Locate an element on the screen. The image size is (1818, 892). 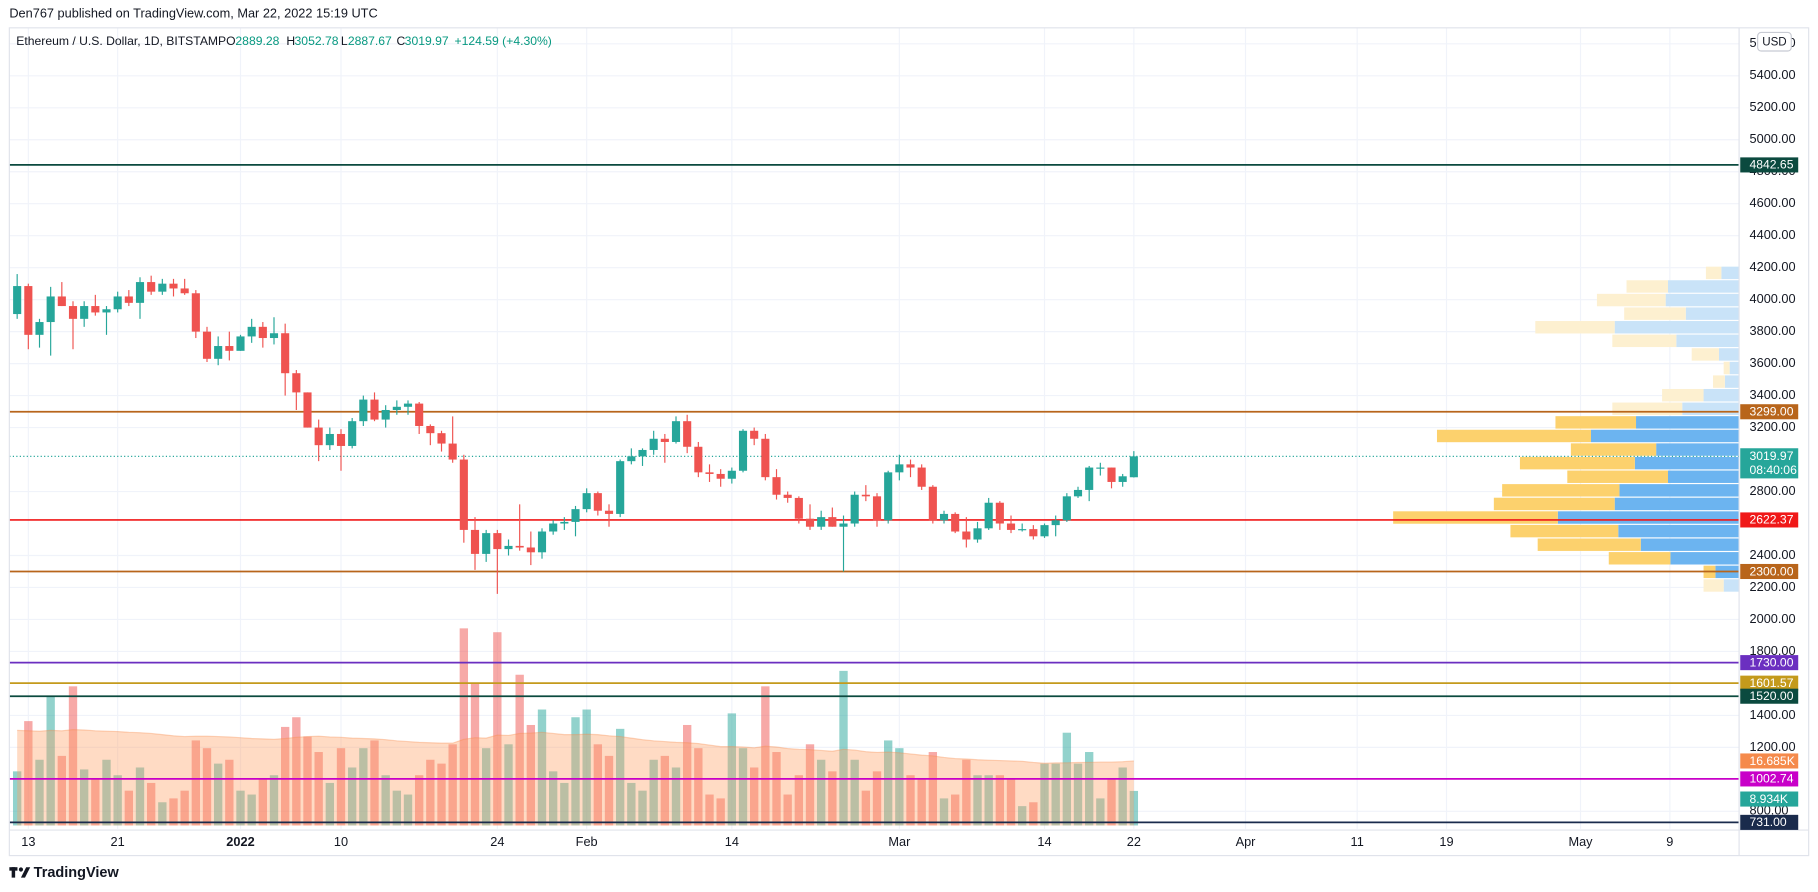
legend-high: 3052.78 is located at coordinates (317, 41).